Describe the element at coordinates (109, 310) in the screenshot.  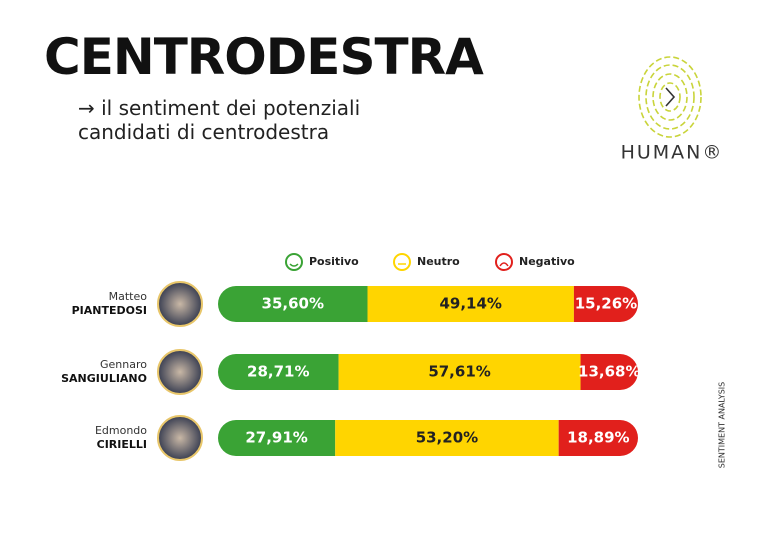
I see `category-label: PIANTEDOSI` at that location.